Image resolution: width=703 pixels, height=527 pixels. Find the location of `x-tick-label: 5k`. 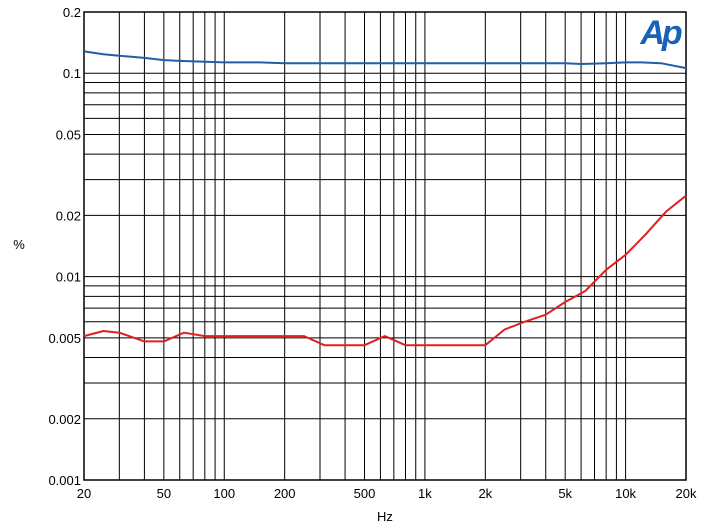

x-tick-label: 5k is located at coordinates (565, 493).